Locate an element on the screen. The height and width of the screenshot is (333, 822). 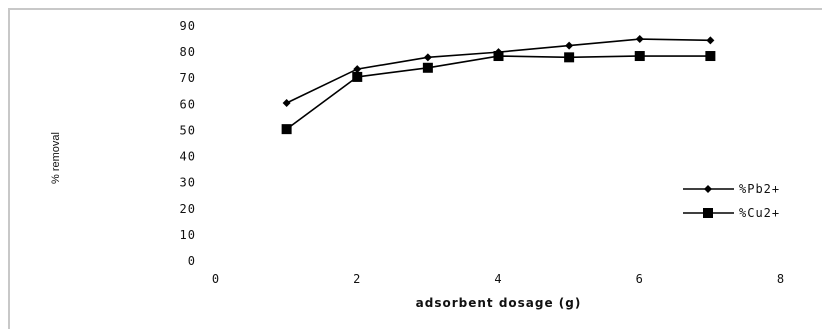
frame-left-border is located at coordinates (9, 168).